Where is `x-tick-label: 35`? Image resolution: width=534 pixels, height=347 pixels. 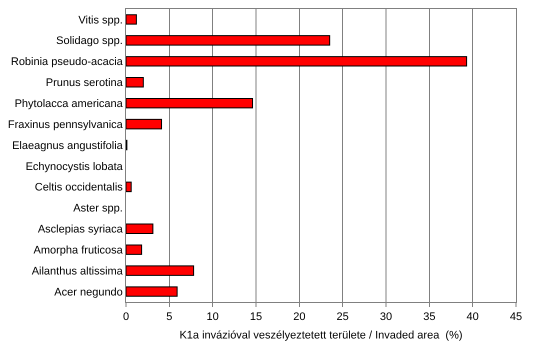 x-tick-label: 35 is located at coordinates (429, 317).